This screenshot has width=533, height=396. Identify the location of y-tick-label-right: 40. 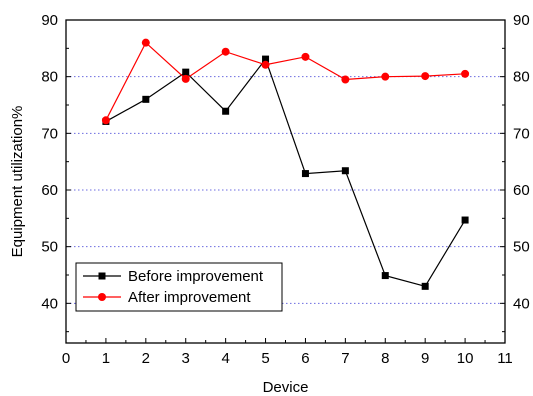
(521, 303).